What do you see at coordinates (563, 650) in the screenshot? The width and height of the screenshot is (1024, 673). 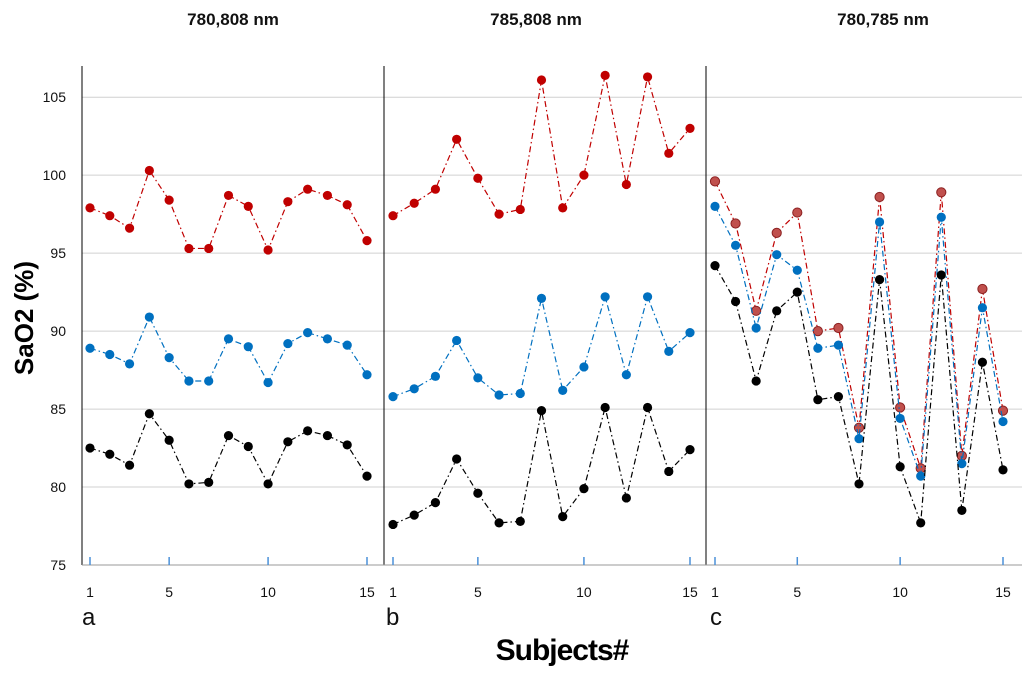 I see `x-axis-title: Subjects#` at bounding box center [563, 650].